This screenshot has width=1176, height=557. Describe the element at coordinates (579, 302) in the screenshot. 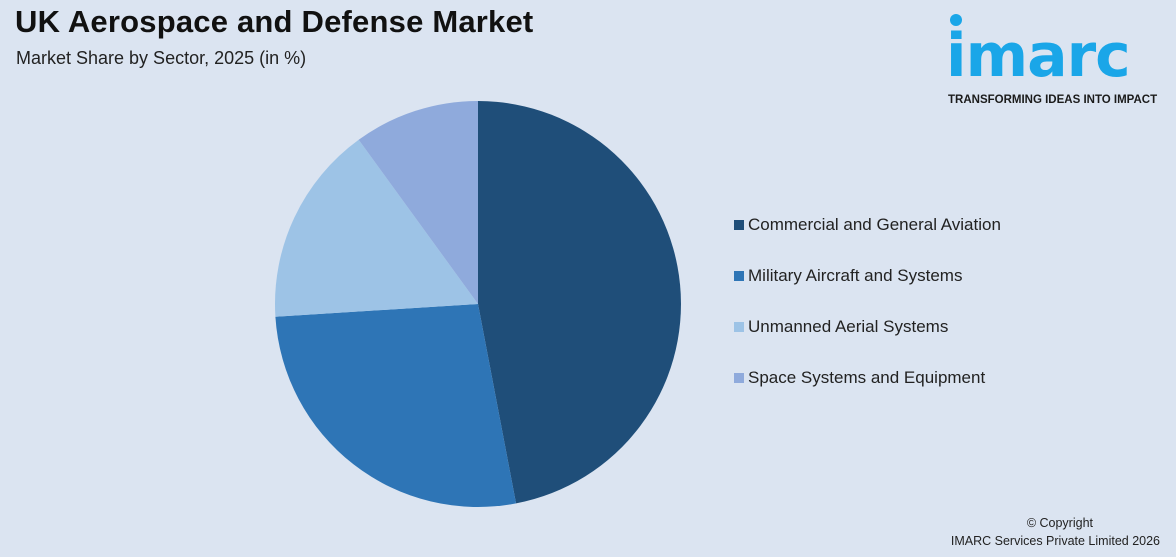

I see `pie-slice-commercial` at that location.